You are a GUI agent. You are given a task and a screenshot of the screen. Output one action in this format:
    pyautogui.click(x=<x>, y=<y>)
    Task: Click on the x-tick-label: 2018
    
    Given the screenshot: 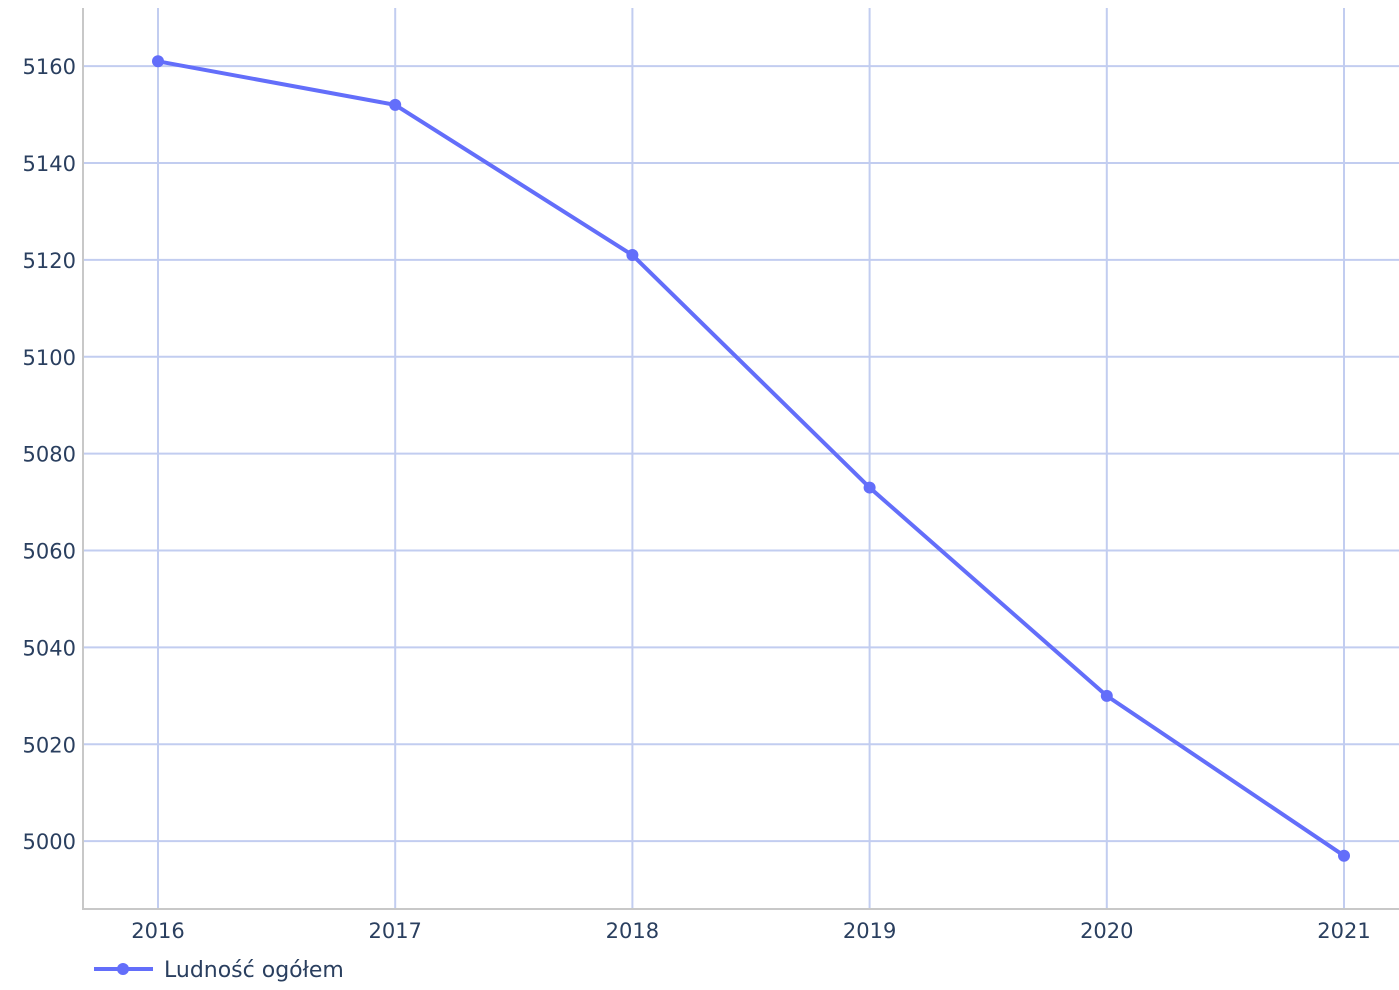 What is the action you would take?
    pyautogui.click(x=632, y=931)
    